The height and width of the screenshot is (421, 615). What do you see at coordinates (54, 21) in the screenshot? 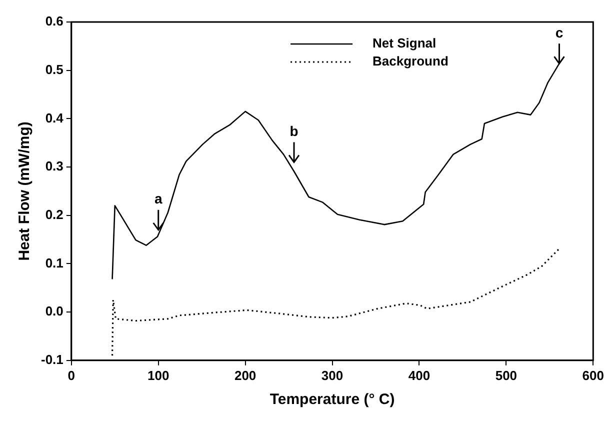
I see `y-tick-label: 0.6` at bounding box center [54, 21].